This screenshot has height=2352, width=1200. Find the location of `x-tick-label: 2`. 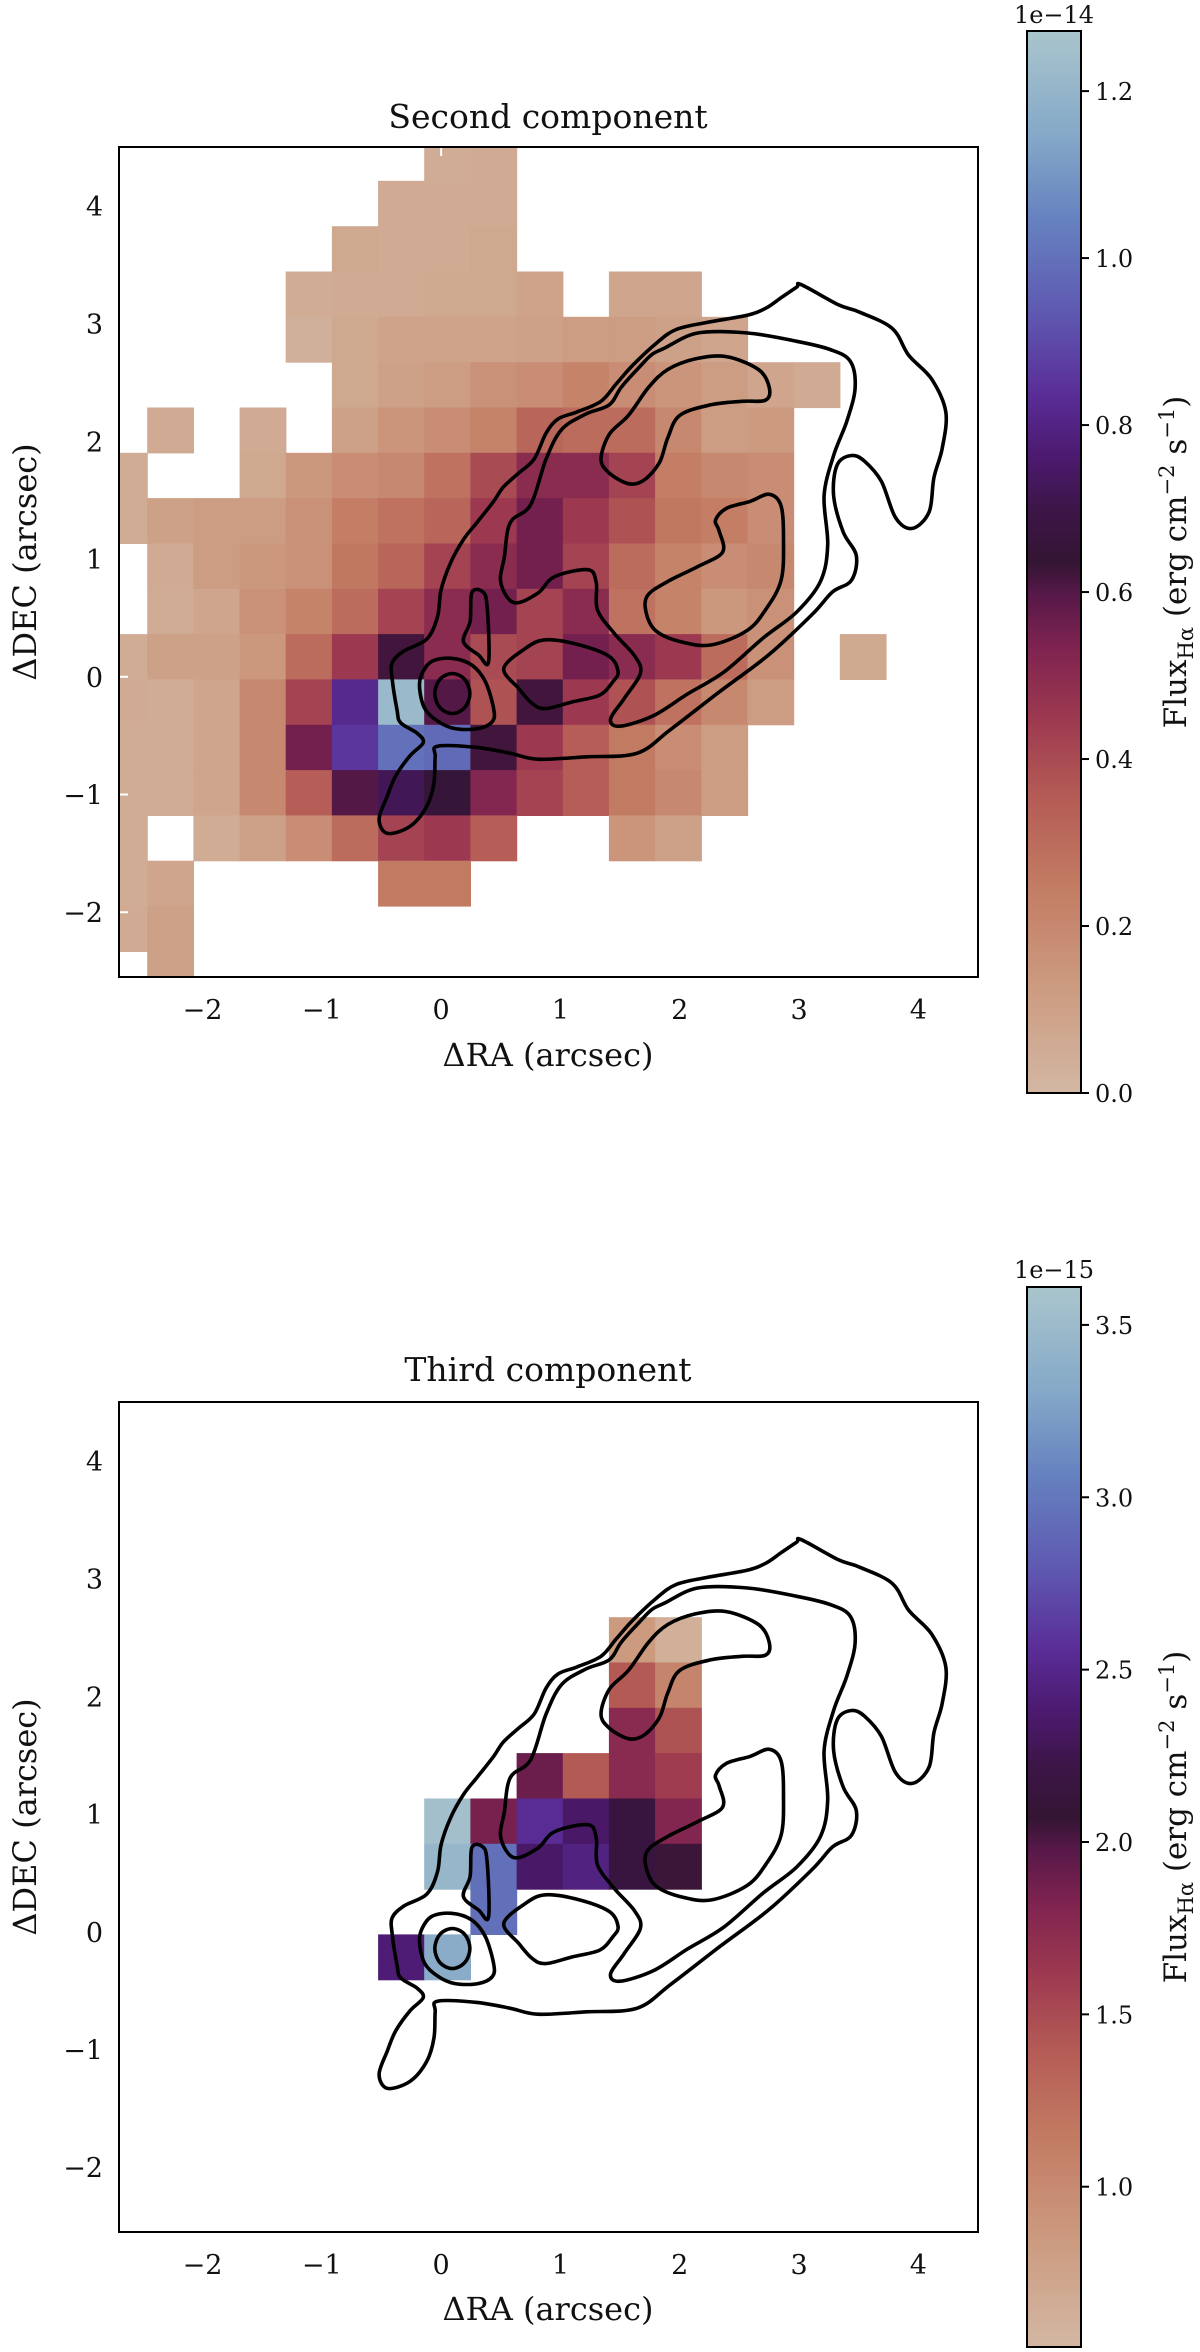

x-tick-label: 2 is located at coordinates (679, 1010).